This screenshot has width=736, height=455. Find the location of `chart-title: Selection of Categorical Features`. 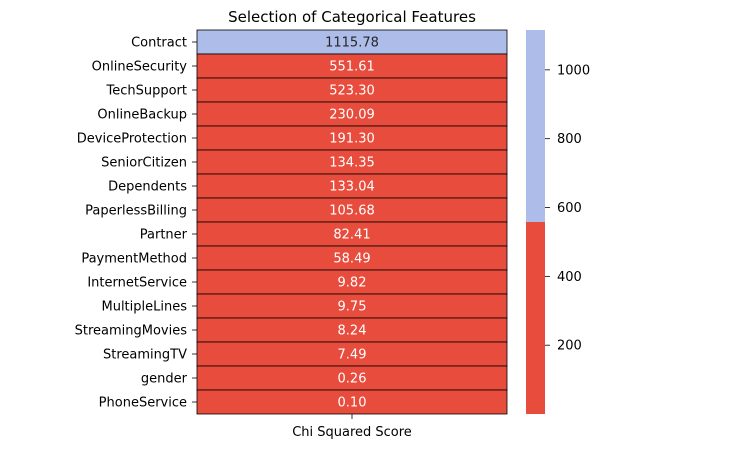

chart-title: Selection of Categorical Features is located at coordinates (352, 17).